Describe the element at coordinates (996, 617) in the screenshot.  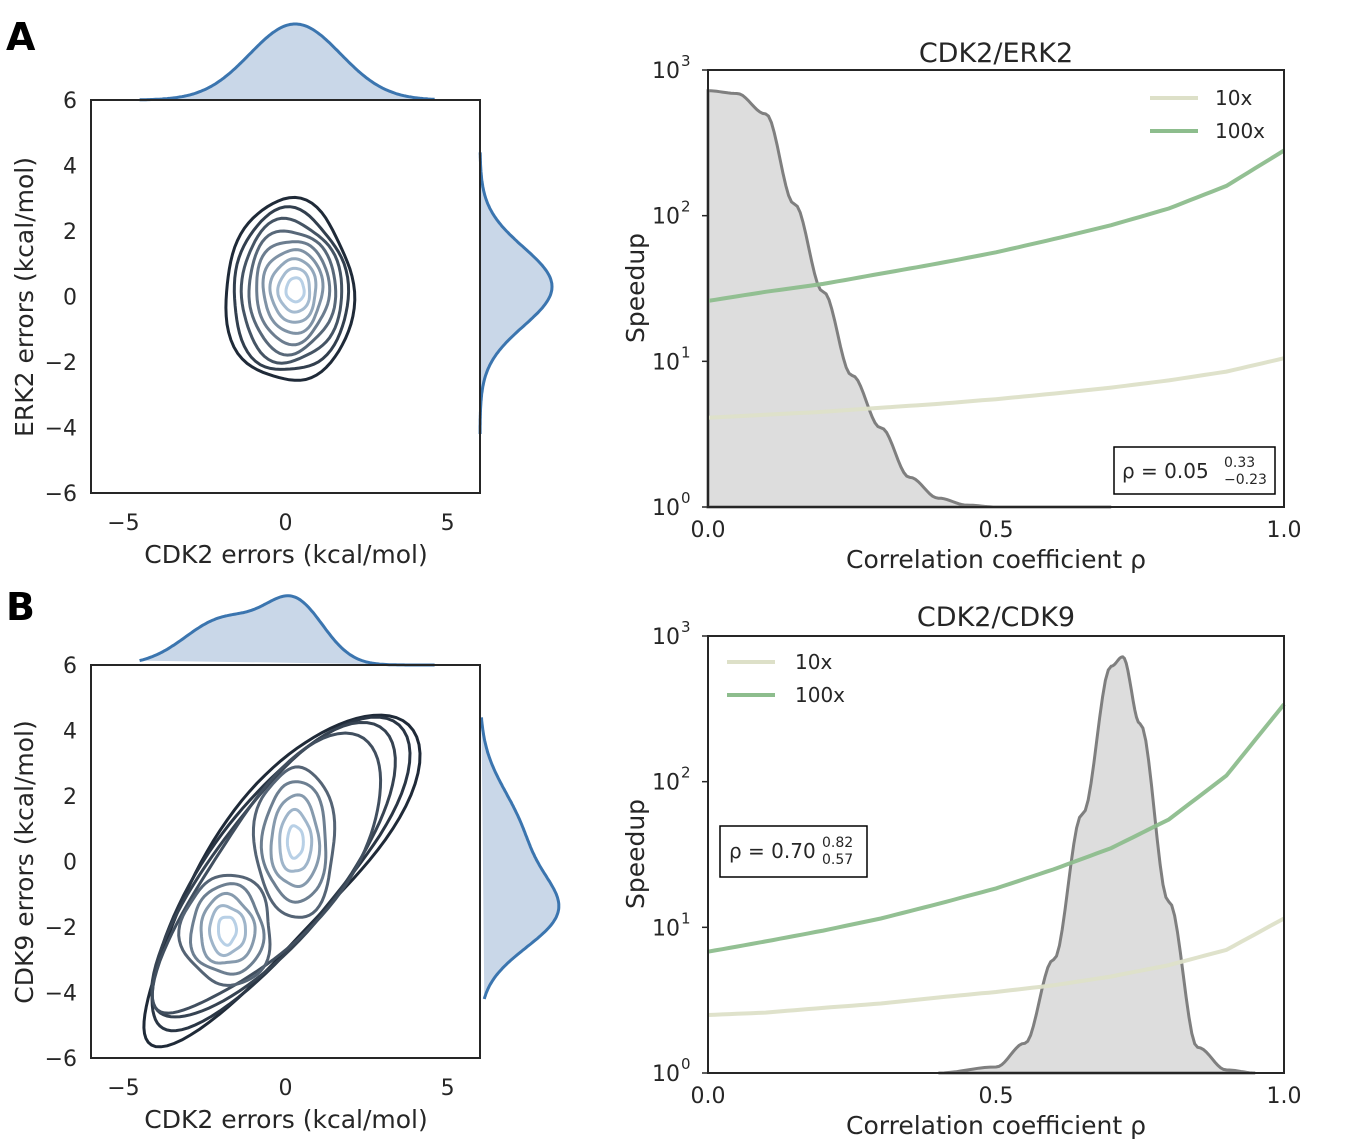
I see `chart-title-b: CDK2/CDK9` at that location.